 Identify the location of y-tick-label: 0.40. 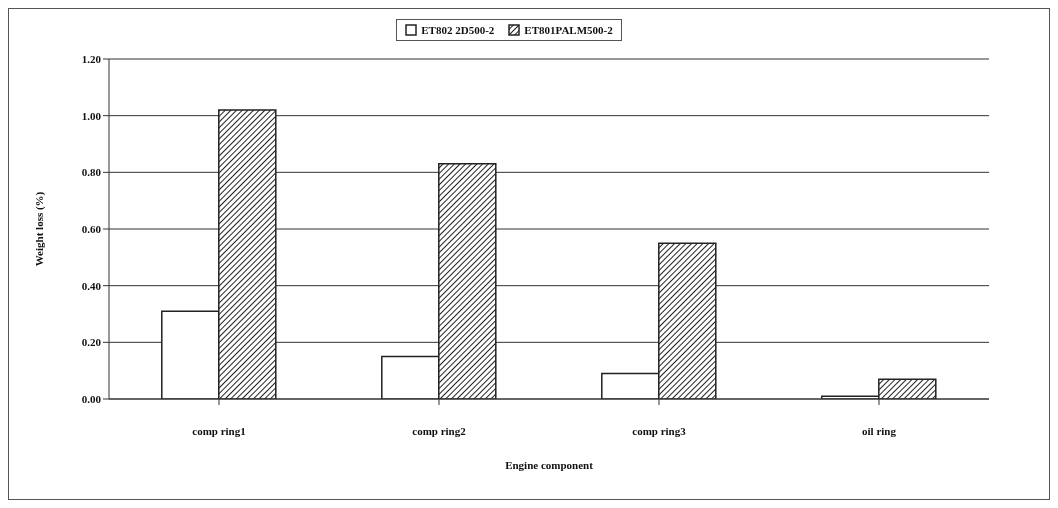
(91, 285).